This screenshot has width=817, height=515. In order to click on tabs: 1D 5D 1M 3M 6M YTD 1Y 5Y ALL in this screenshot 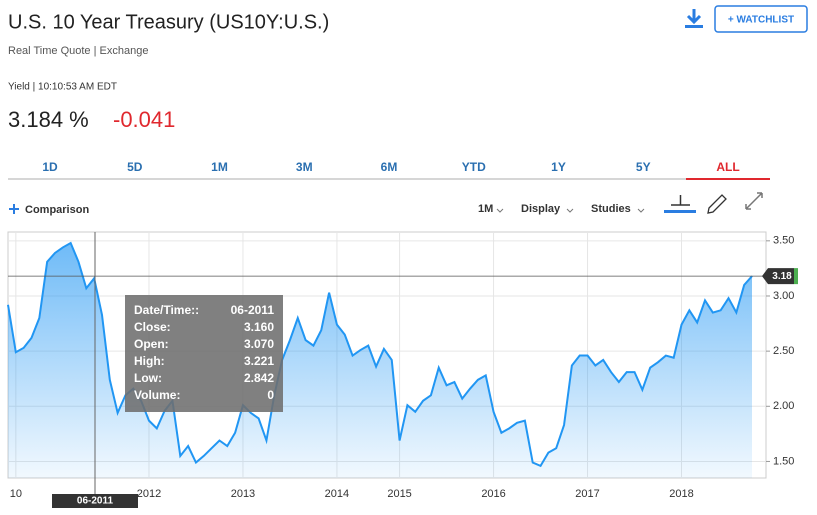, I will do `click(390, 167)`.